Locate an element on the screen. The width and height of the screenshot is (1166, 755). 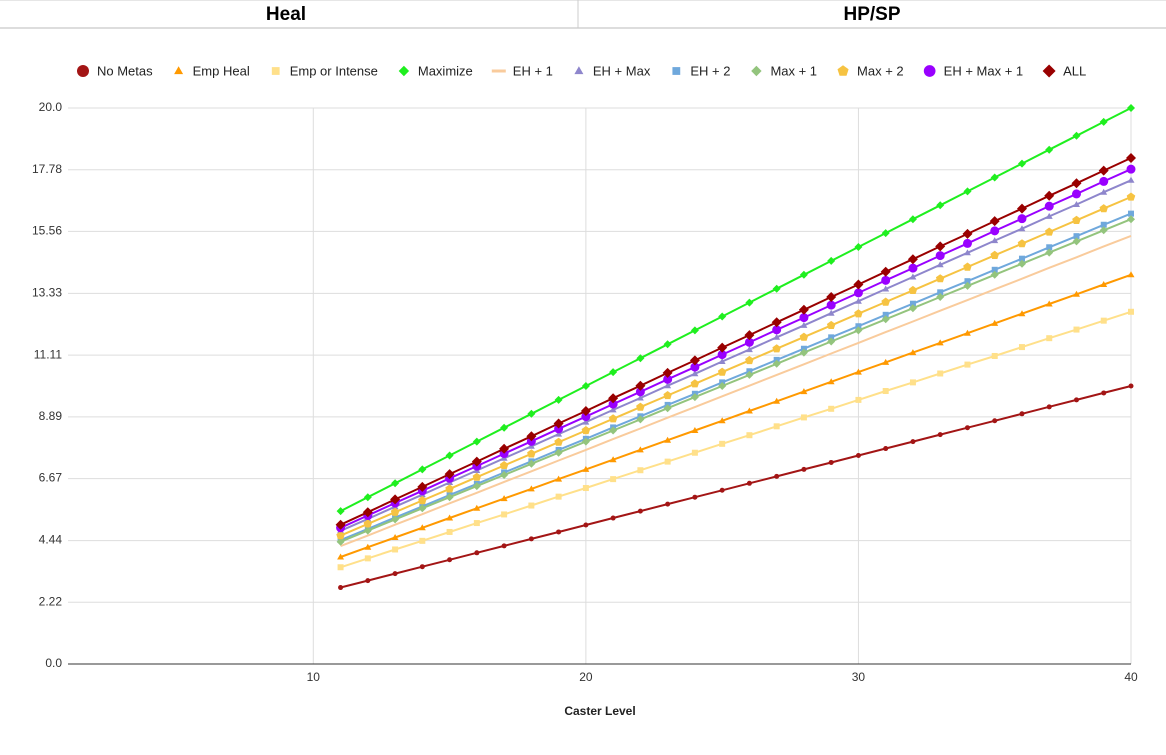
legend-item: ALL is located at coordinates (1064, 70).